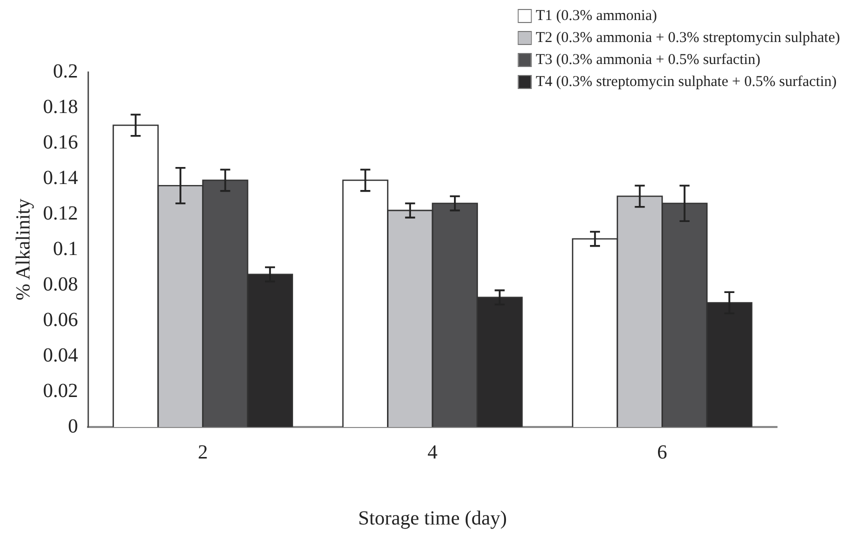 This screenshot has height=540, width=852. What do you see at coordinates (688, 38) in the screenshot?
I see `legend-label: T2 (0.3% ammonia + 0.3% streptomycin sulphate)` at bounding box center [688, 38].